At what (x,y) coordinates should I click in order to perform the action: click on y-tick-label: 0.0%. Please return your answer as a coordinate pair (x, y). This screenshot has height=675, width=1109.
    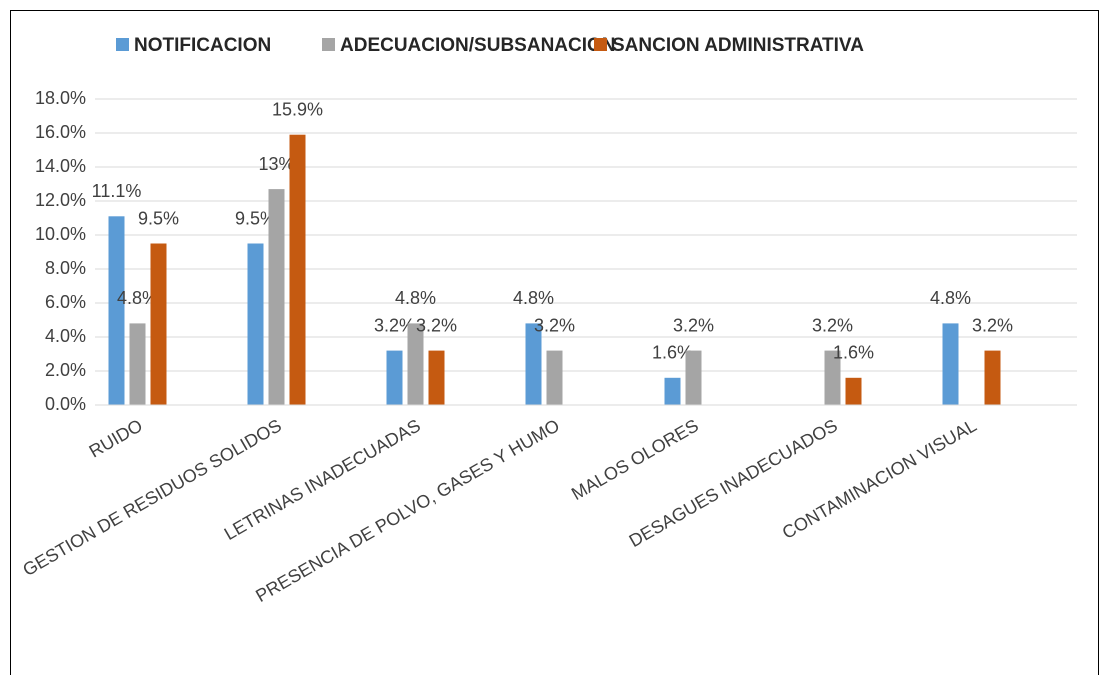
    Looking at the image, I should click on (65, 404).